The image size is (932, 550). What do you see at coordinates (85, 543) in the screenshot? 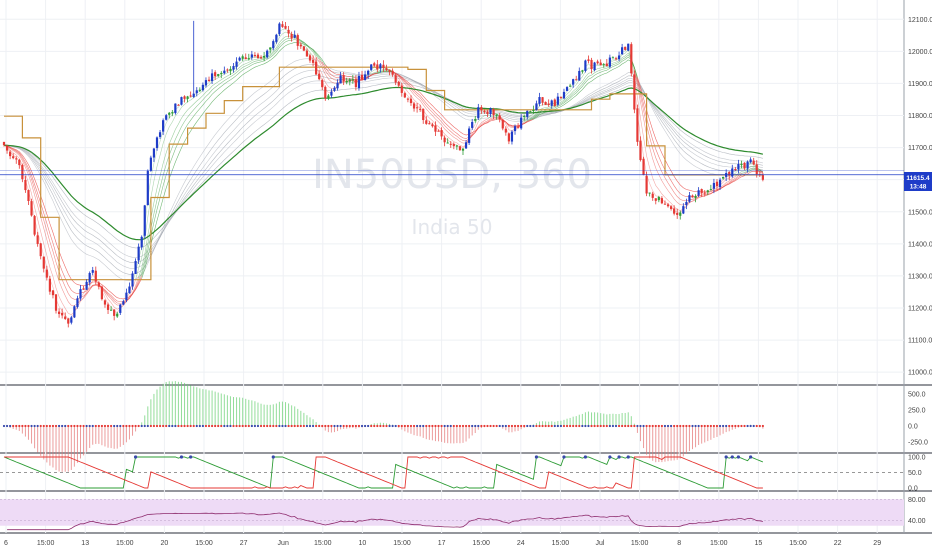
I see `time-tick-label: 13` at bounding box center [85, 543].